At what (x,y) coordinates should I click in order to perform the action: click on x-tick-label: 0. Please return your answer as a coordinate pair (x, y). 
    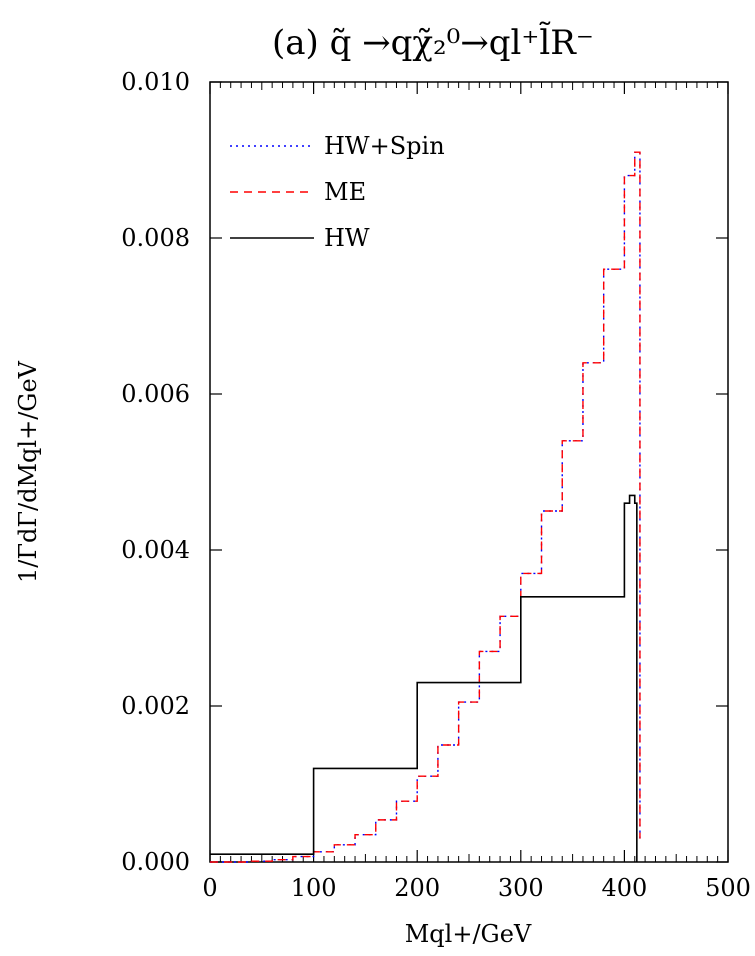
    Looking at the image, I should click on (209, 888).